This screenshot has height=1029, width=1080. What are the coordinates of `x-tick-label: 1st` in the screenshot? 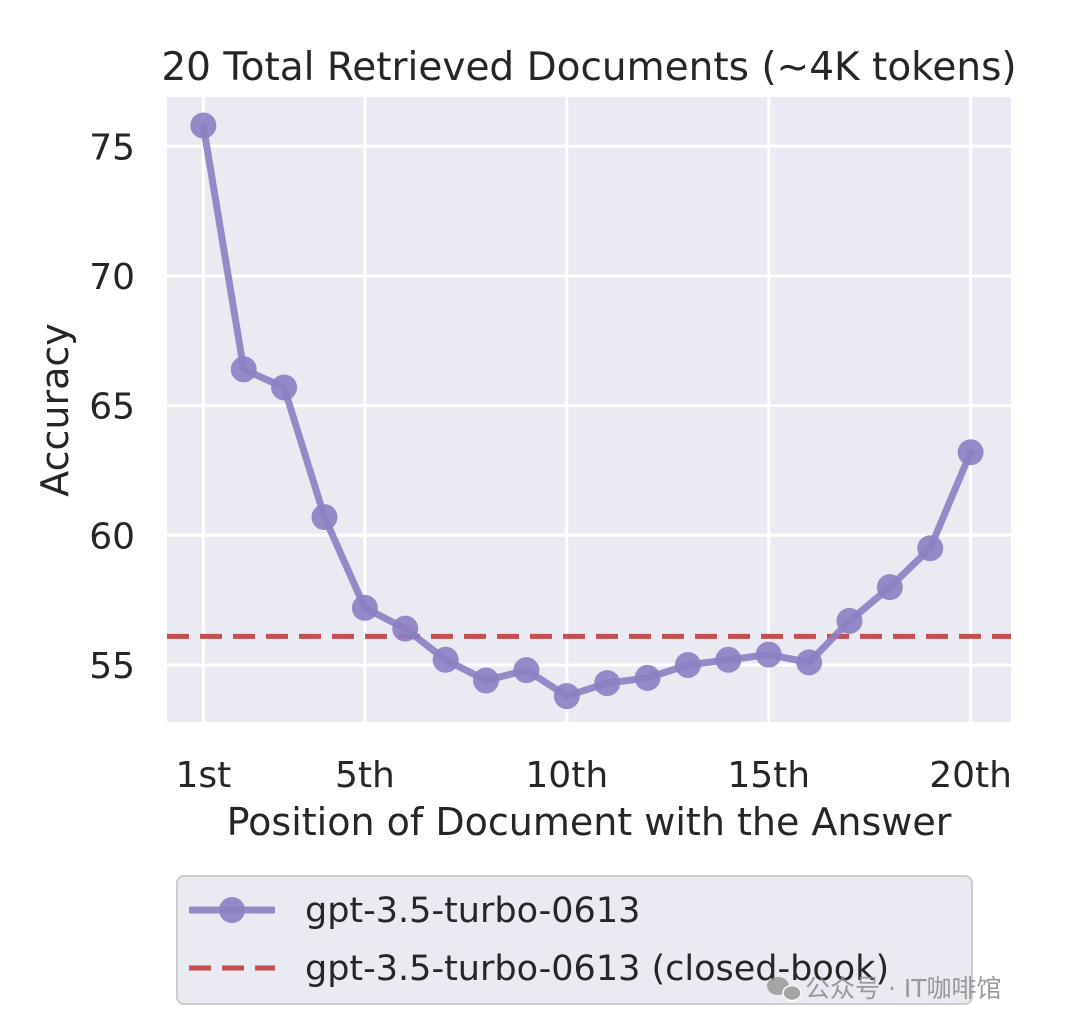 It's located at (203, 775).